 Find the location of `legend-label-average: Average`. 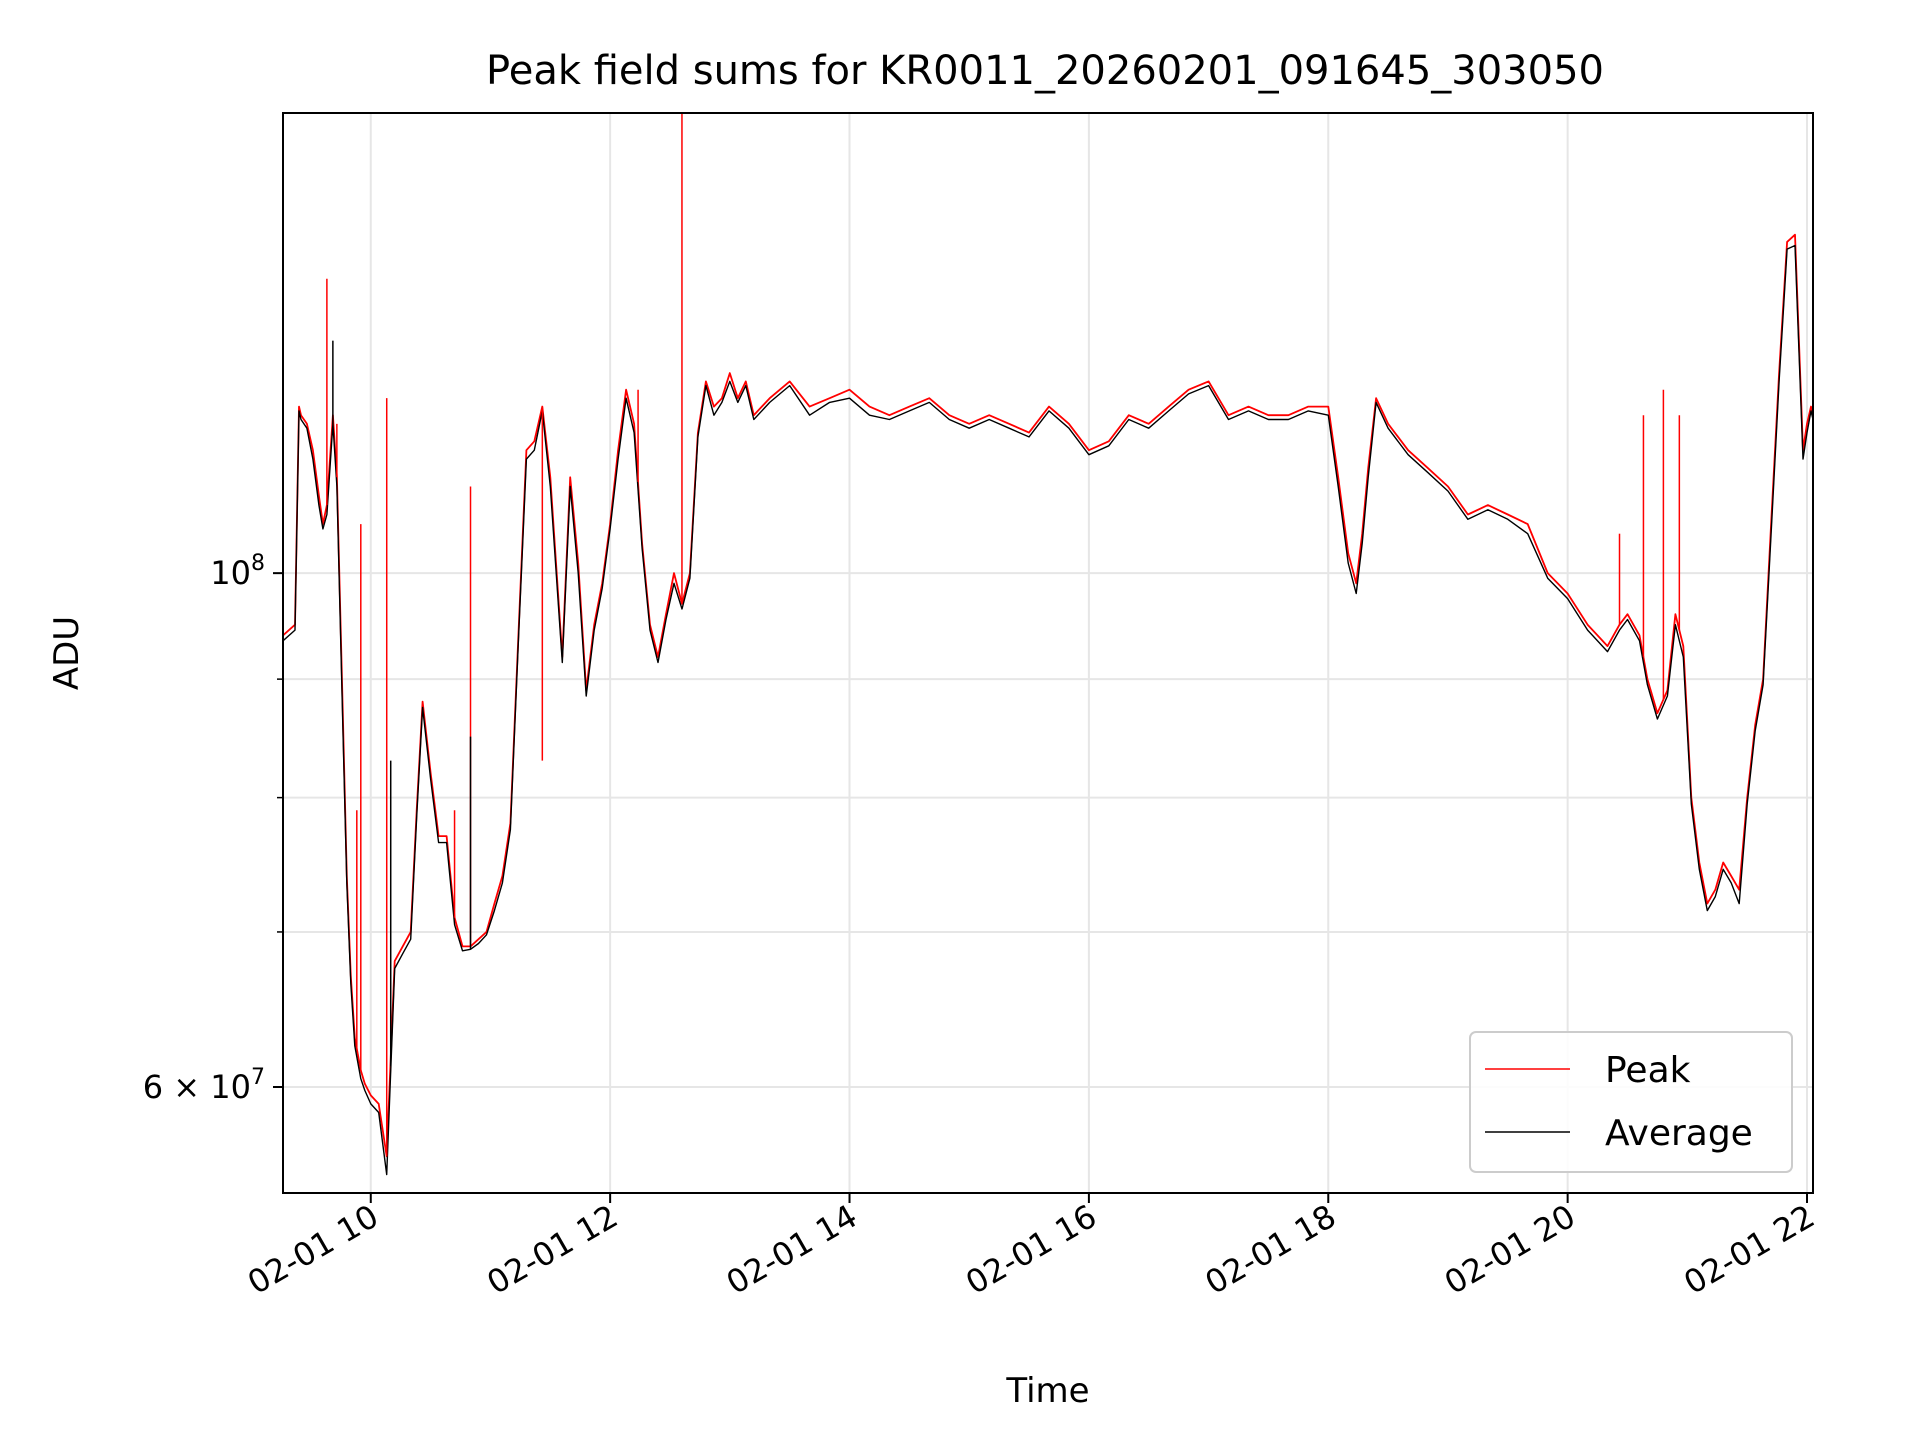

legend-label-average: Average is located at coordinates (1679, 1133).